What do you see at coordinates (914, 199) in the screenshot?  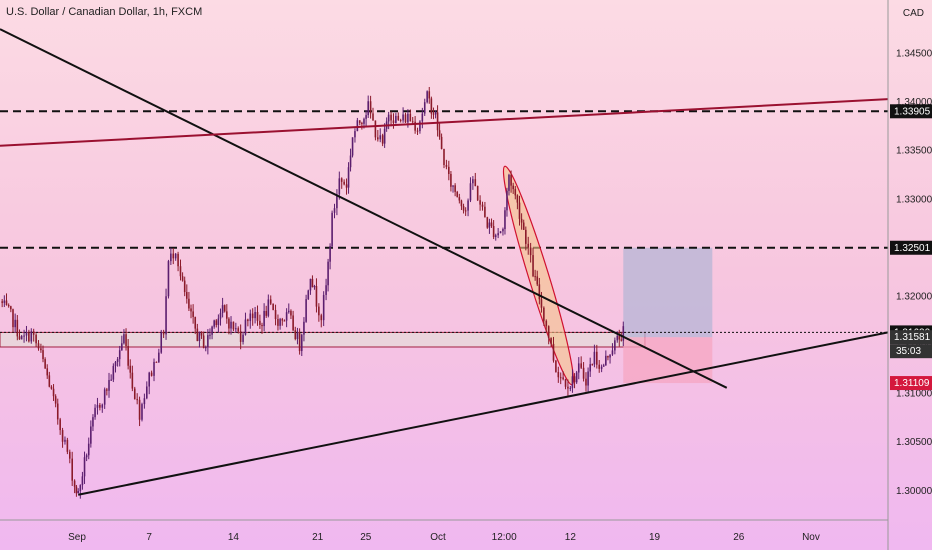 I see `y-tick-label: 1.33000` at bounding box center [914, 199].